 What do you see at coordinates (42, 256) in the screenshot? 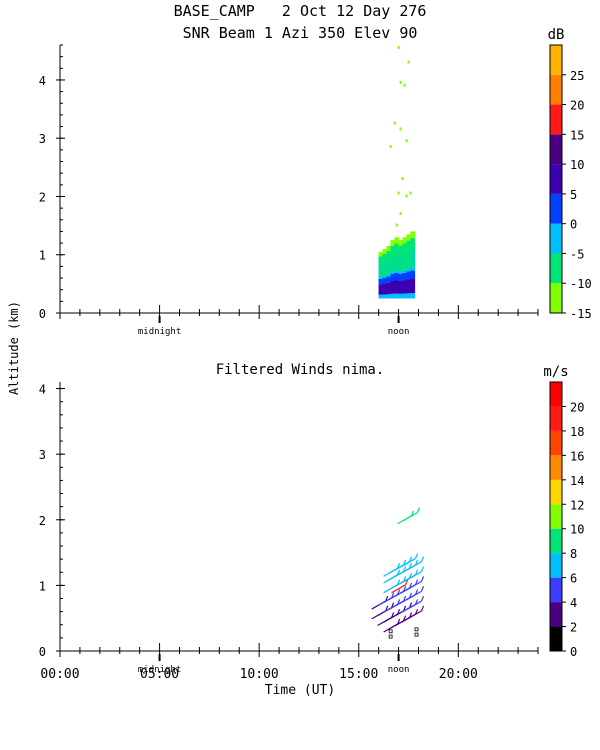
I see `y-tick-label: 1` at bounding box center [42, 256].